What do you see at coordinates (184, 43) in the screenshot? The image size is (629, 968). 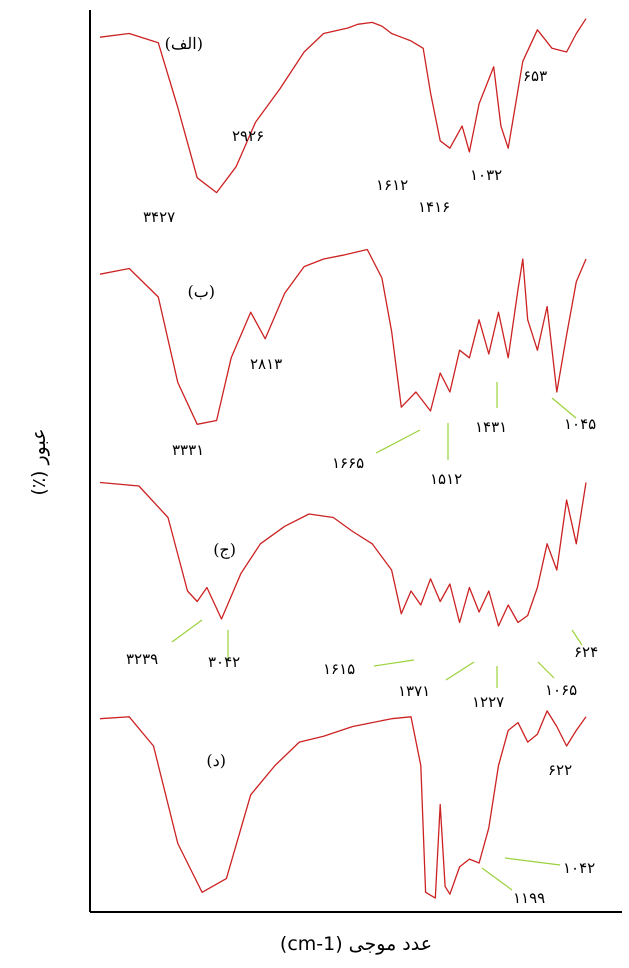 I see `panel-label-a: (الف)` at bounding box center [184, 43].